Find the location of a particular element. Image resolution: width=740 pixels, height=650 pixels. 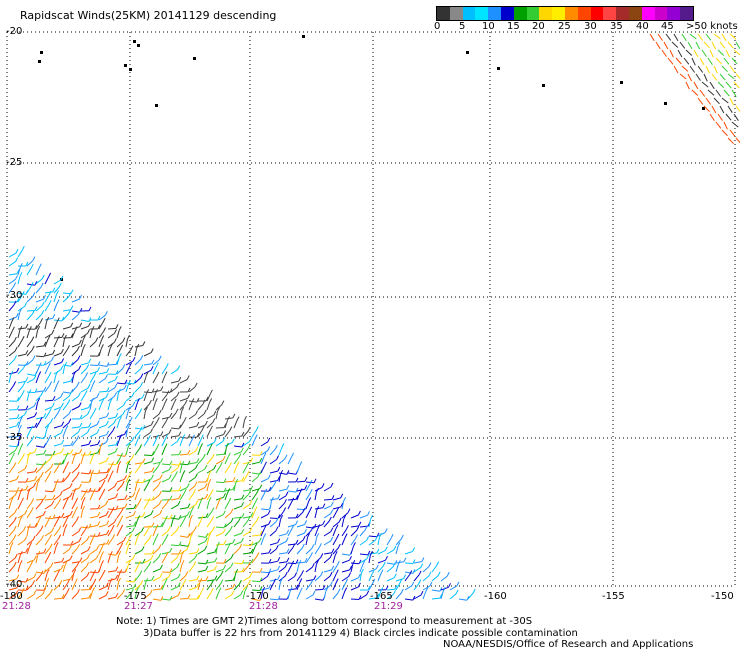

legend-label-45: 45 is located at coordinates (667, 26).